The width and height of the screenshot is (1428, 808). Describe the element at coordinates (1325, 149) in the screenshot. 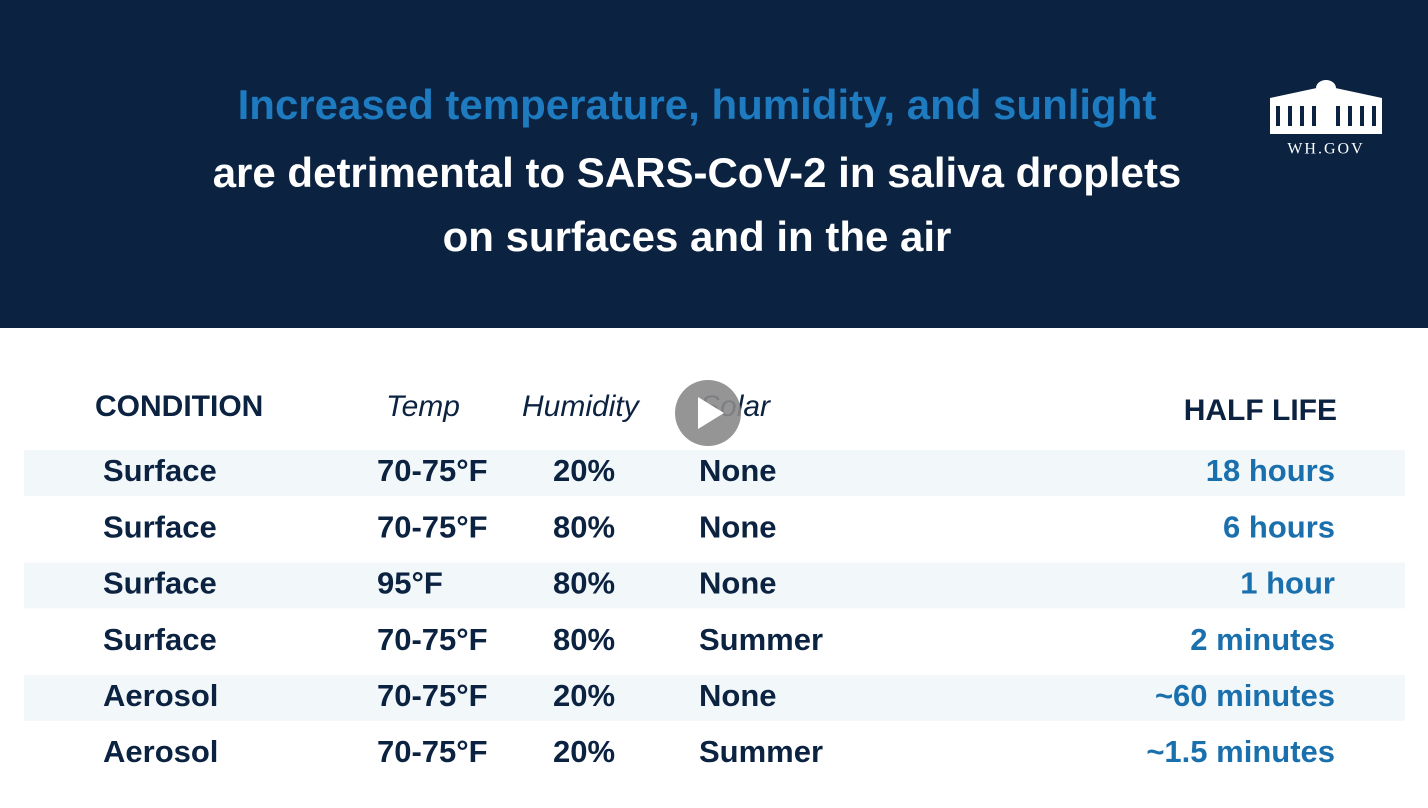

I see `logo-text: WH.GOV` at that location.